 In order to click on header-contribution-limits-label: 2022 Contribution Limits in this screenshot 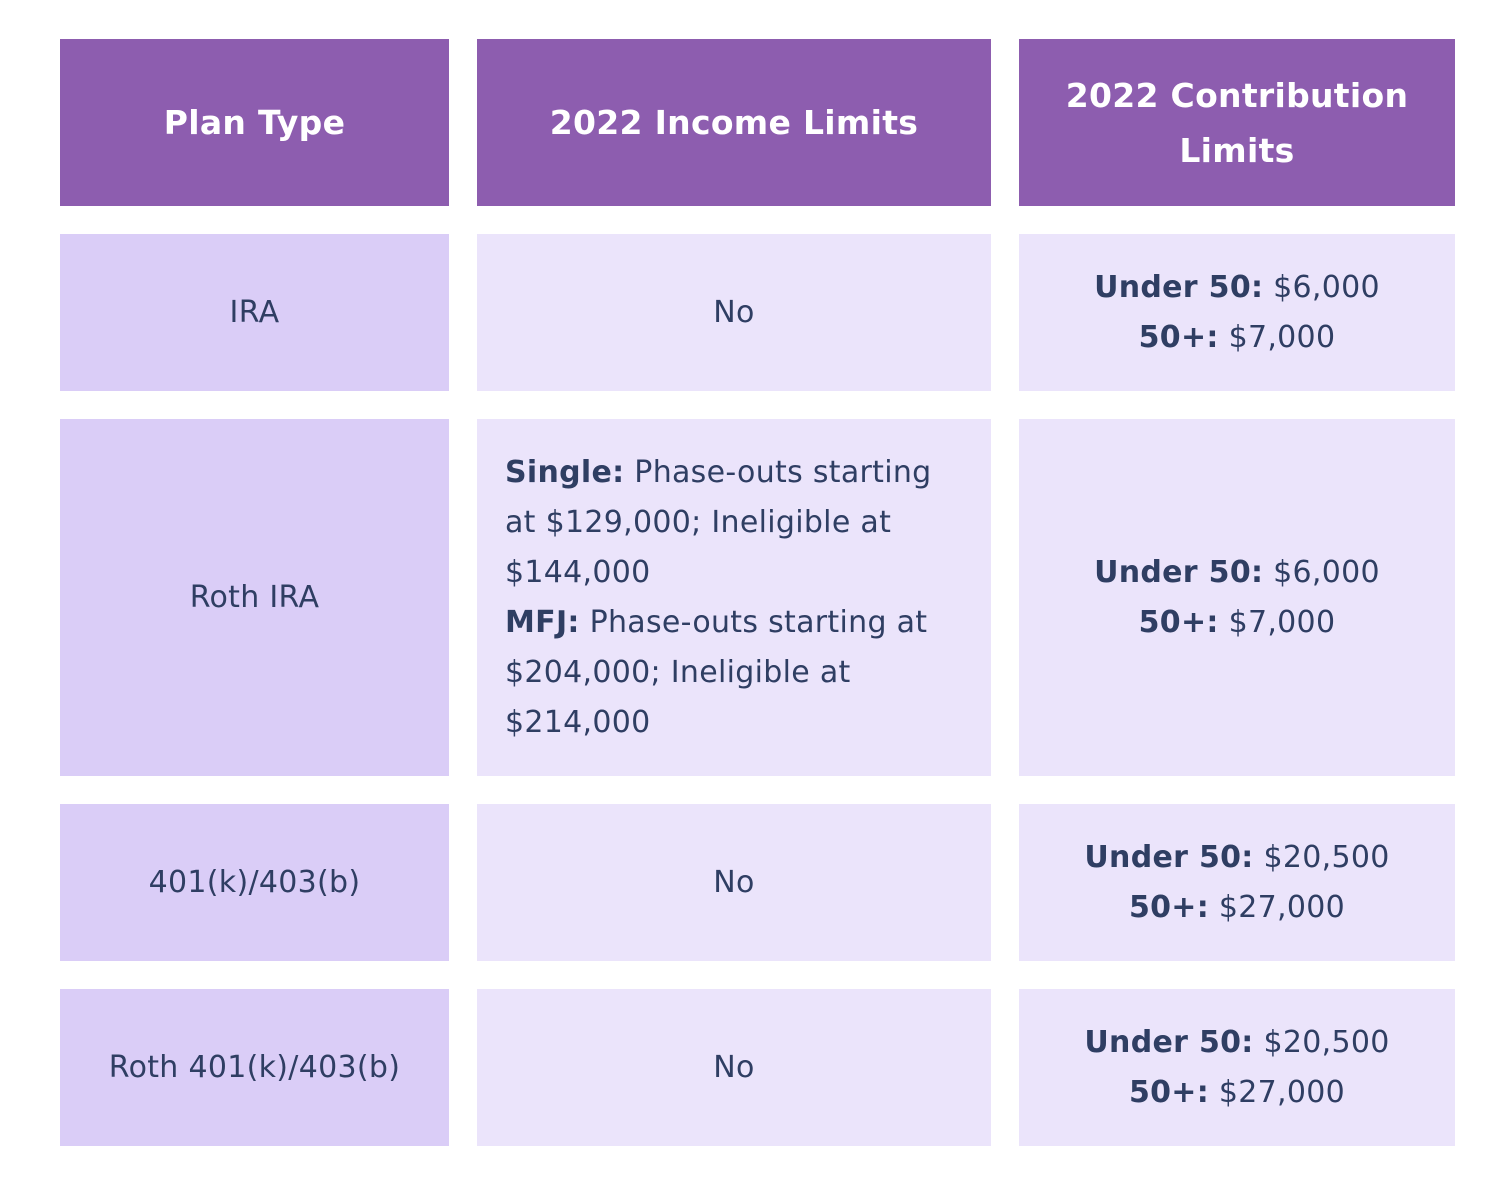, I will do `click(1237, 122)`.